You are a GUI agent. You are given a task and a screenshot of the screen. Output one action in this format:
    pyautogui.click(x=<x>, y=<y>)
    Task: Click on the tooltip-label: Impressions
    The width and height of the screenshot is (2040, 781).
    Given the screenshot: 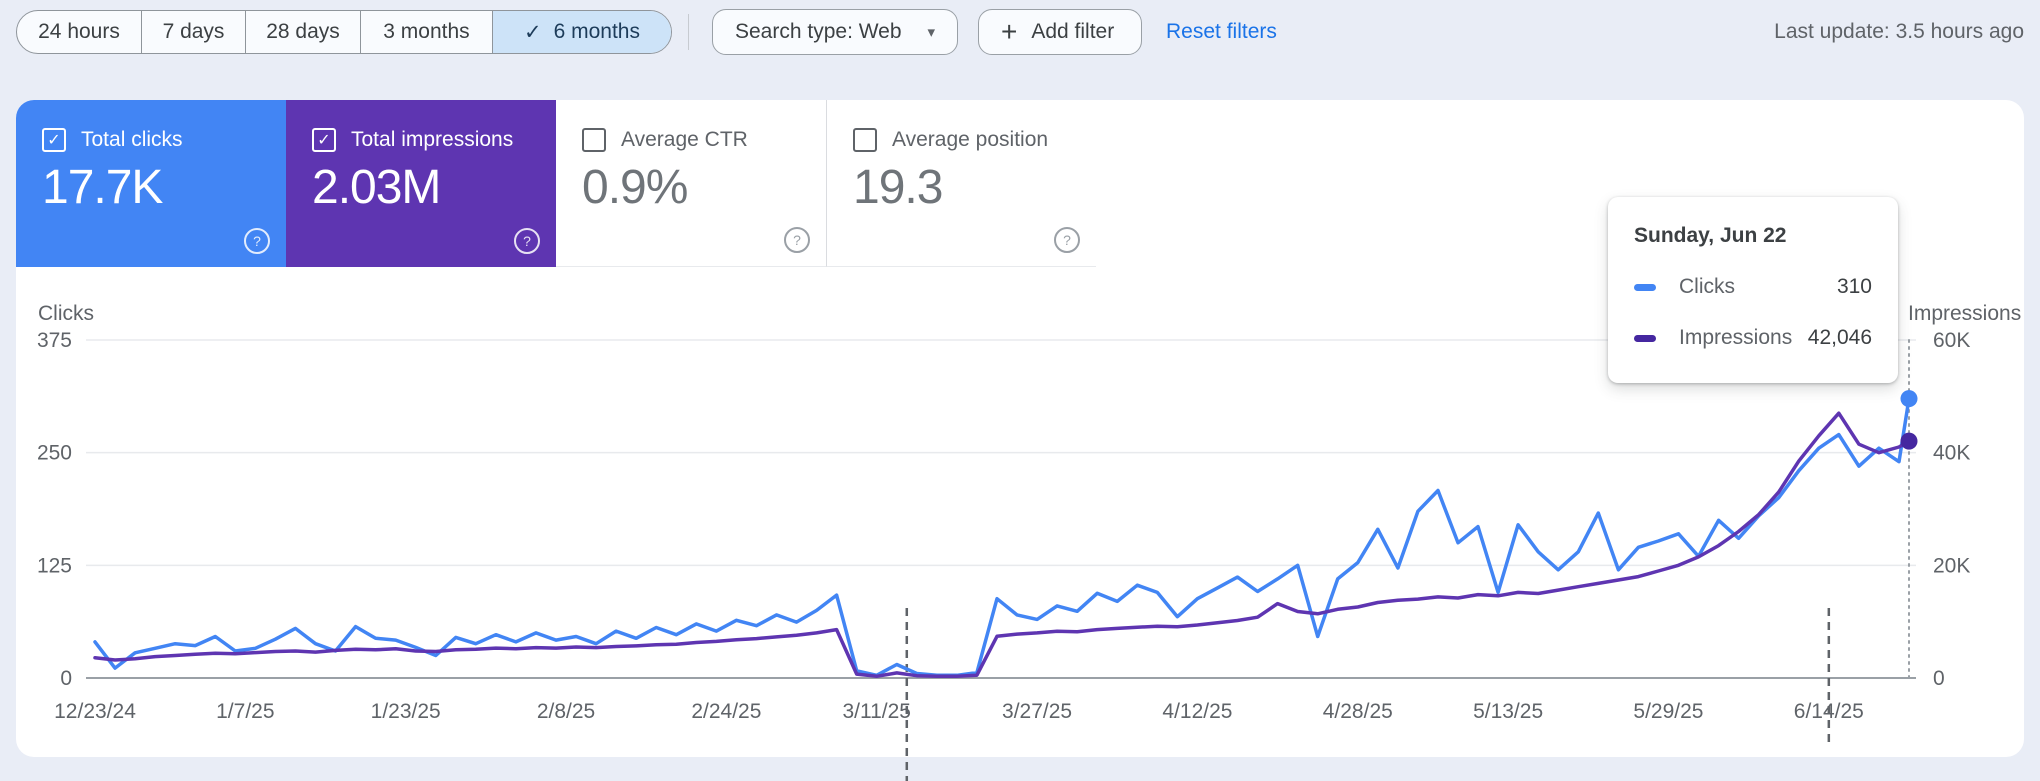 What is the action you would take?
    pyautogui.click(x=1736, y=337)
    